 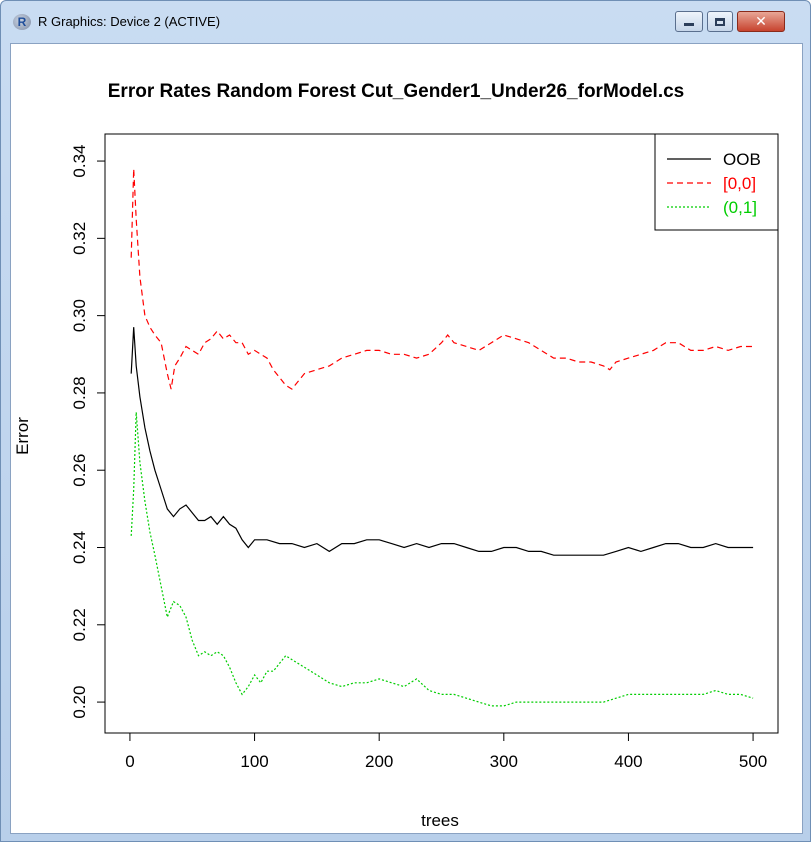 What do you see at coordinates (79, 624) in the screenshot?
I see `y-tick-label-1: 0.22` at bounding box center [79, 624].